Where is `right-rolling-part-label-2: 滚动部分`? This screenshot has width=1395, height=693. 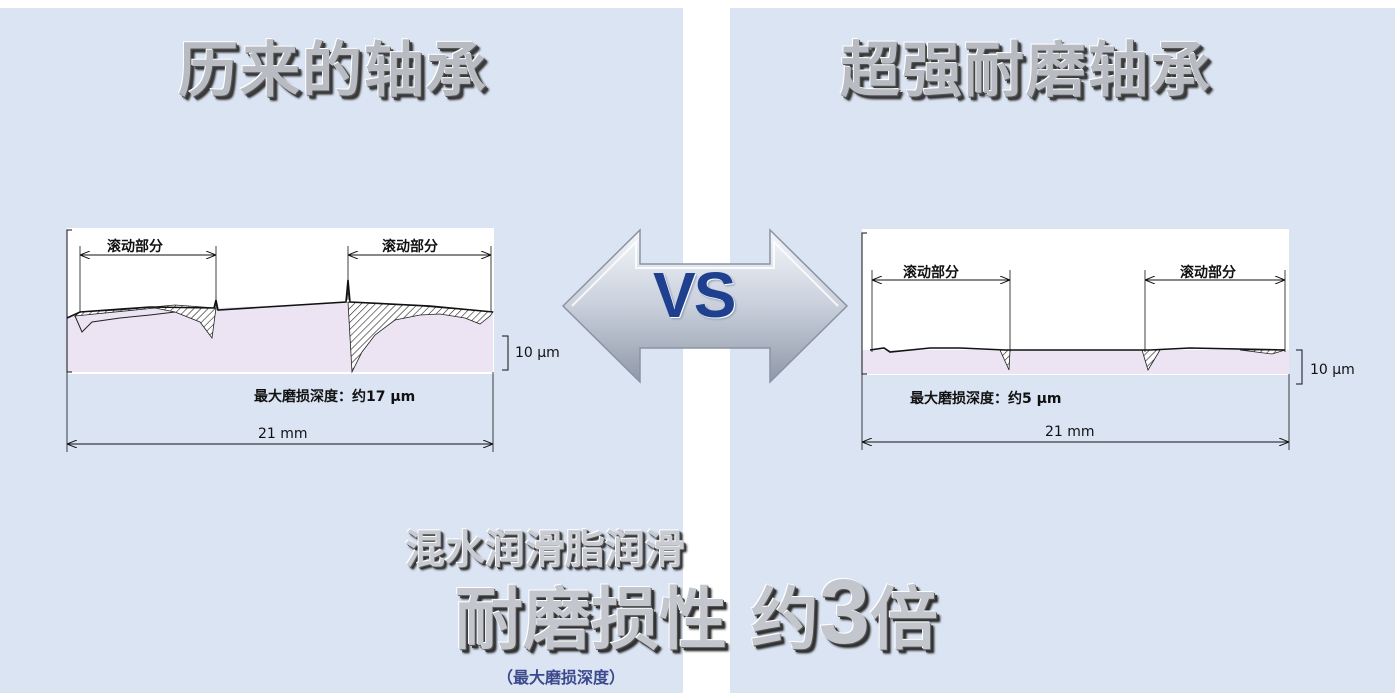
right-rolling-part-label-2: 滚动部分 is located at coordinates (1208, 273).